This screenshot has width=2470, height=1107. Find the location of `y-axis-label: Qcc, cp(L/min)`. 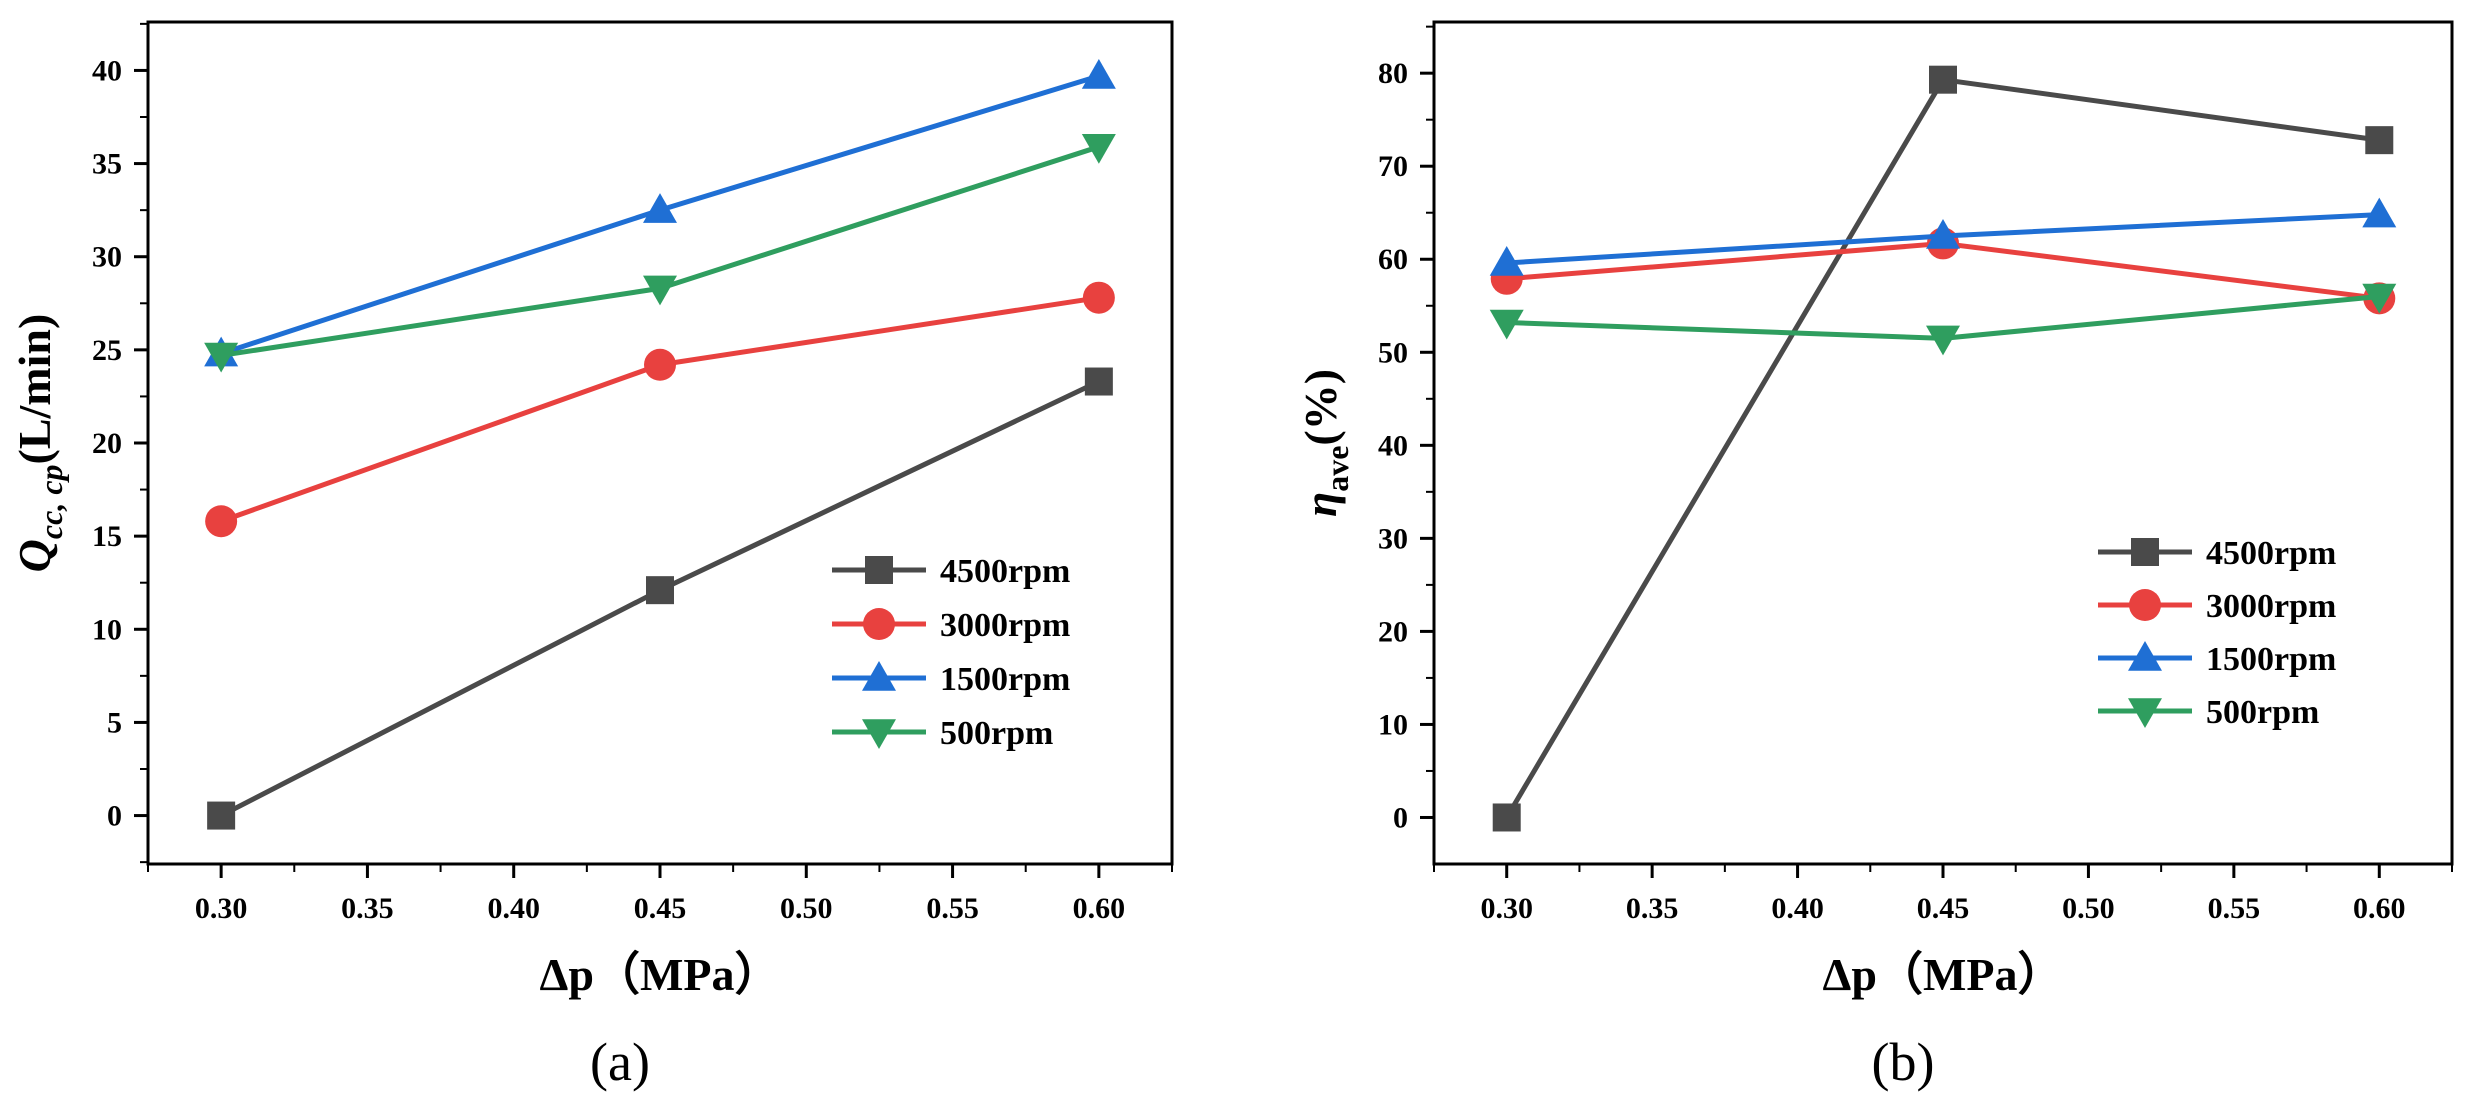

y-axis-label: Qcc, cp(L/min) is located at coordinates (39, 443).